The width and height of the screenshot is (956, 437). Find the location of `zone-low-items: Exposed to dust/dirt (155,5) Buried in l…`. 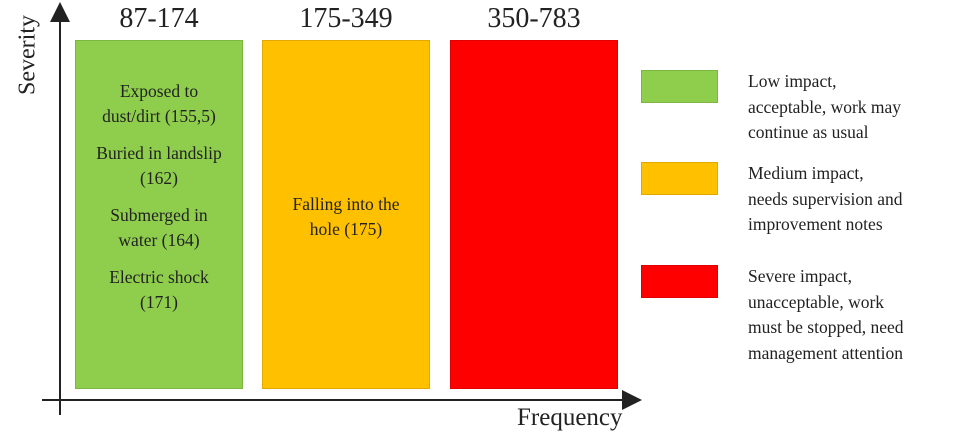

zone-low-items: Exposed to dust/dirt (155,5) Buried in l… is located at coordinates (159, 203).